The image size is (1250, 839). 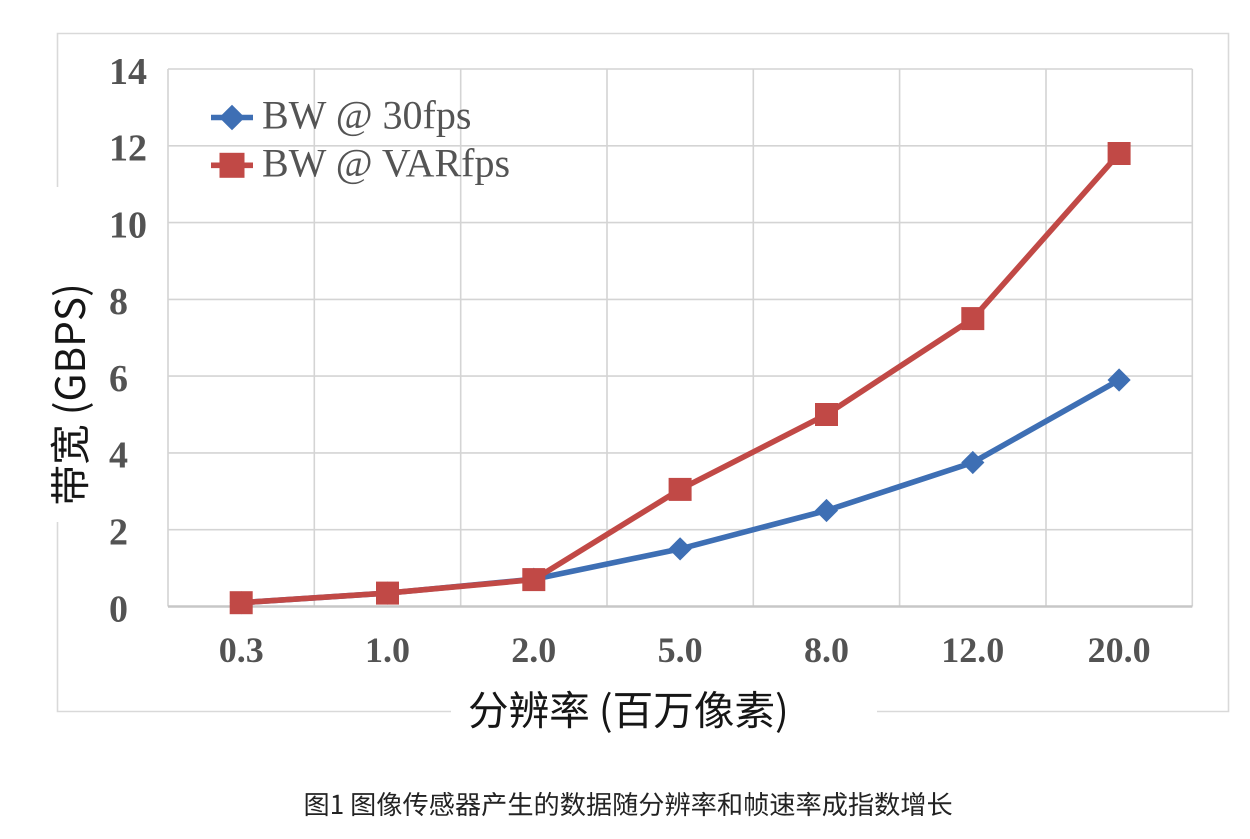 What do you see at coordinates (118, 533) in the screenshot?
I see `svg-text: 2` at bounding box center [118, 533].